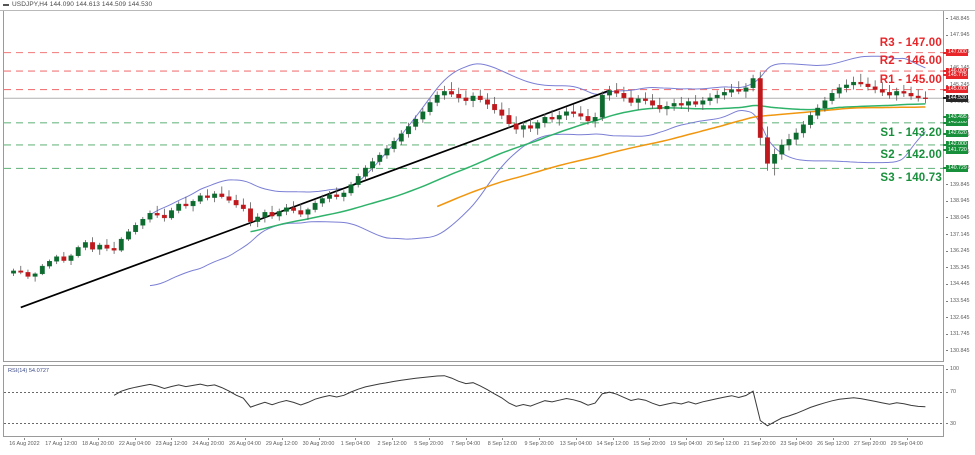  I want to click on tick-label: 100, so click(954, 369).